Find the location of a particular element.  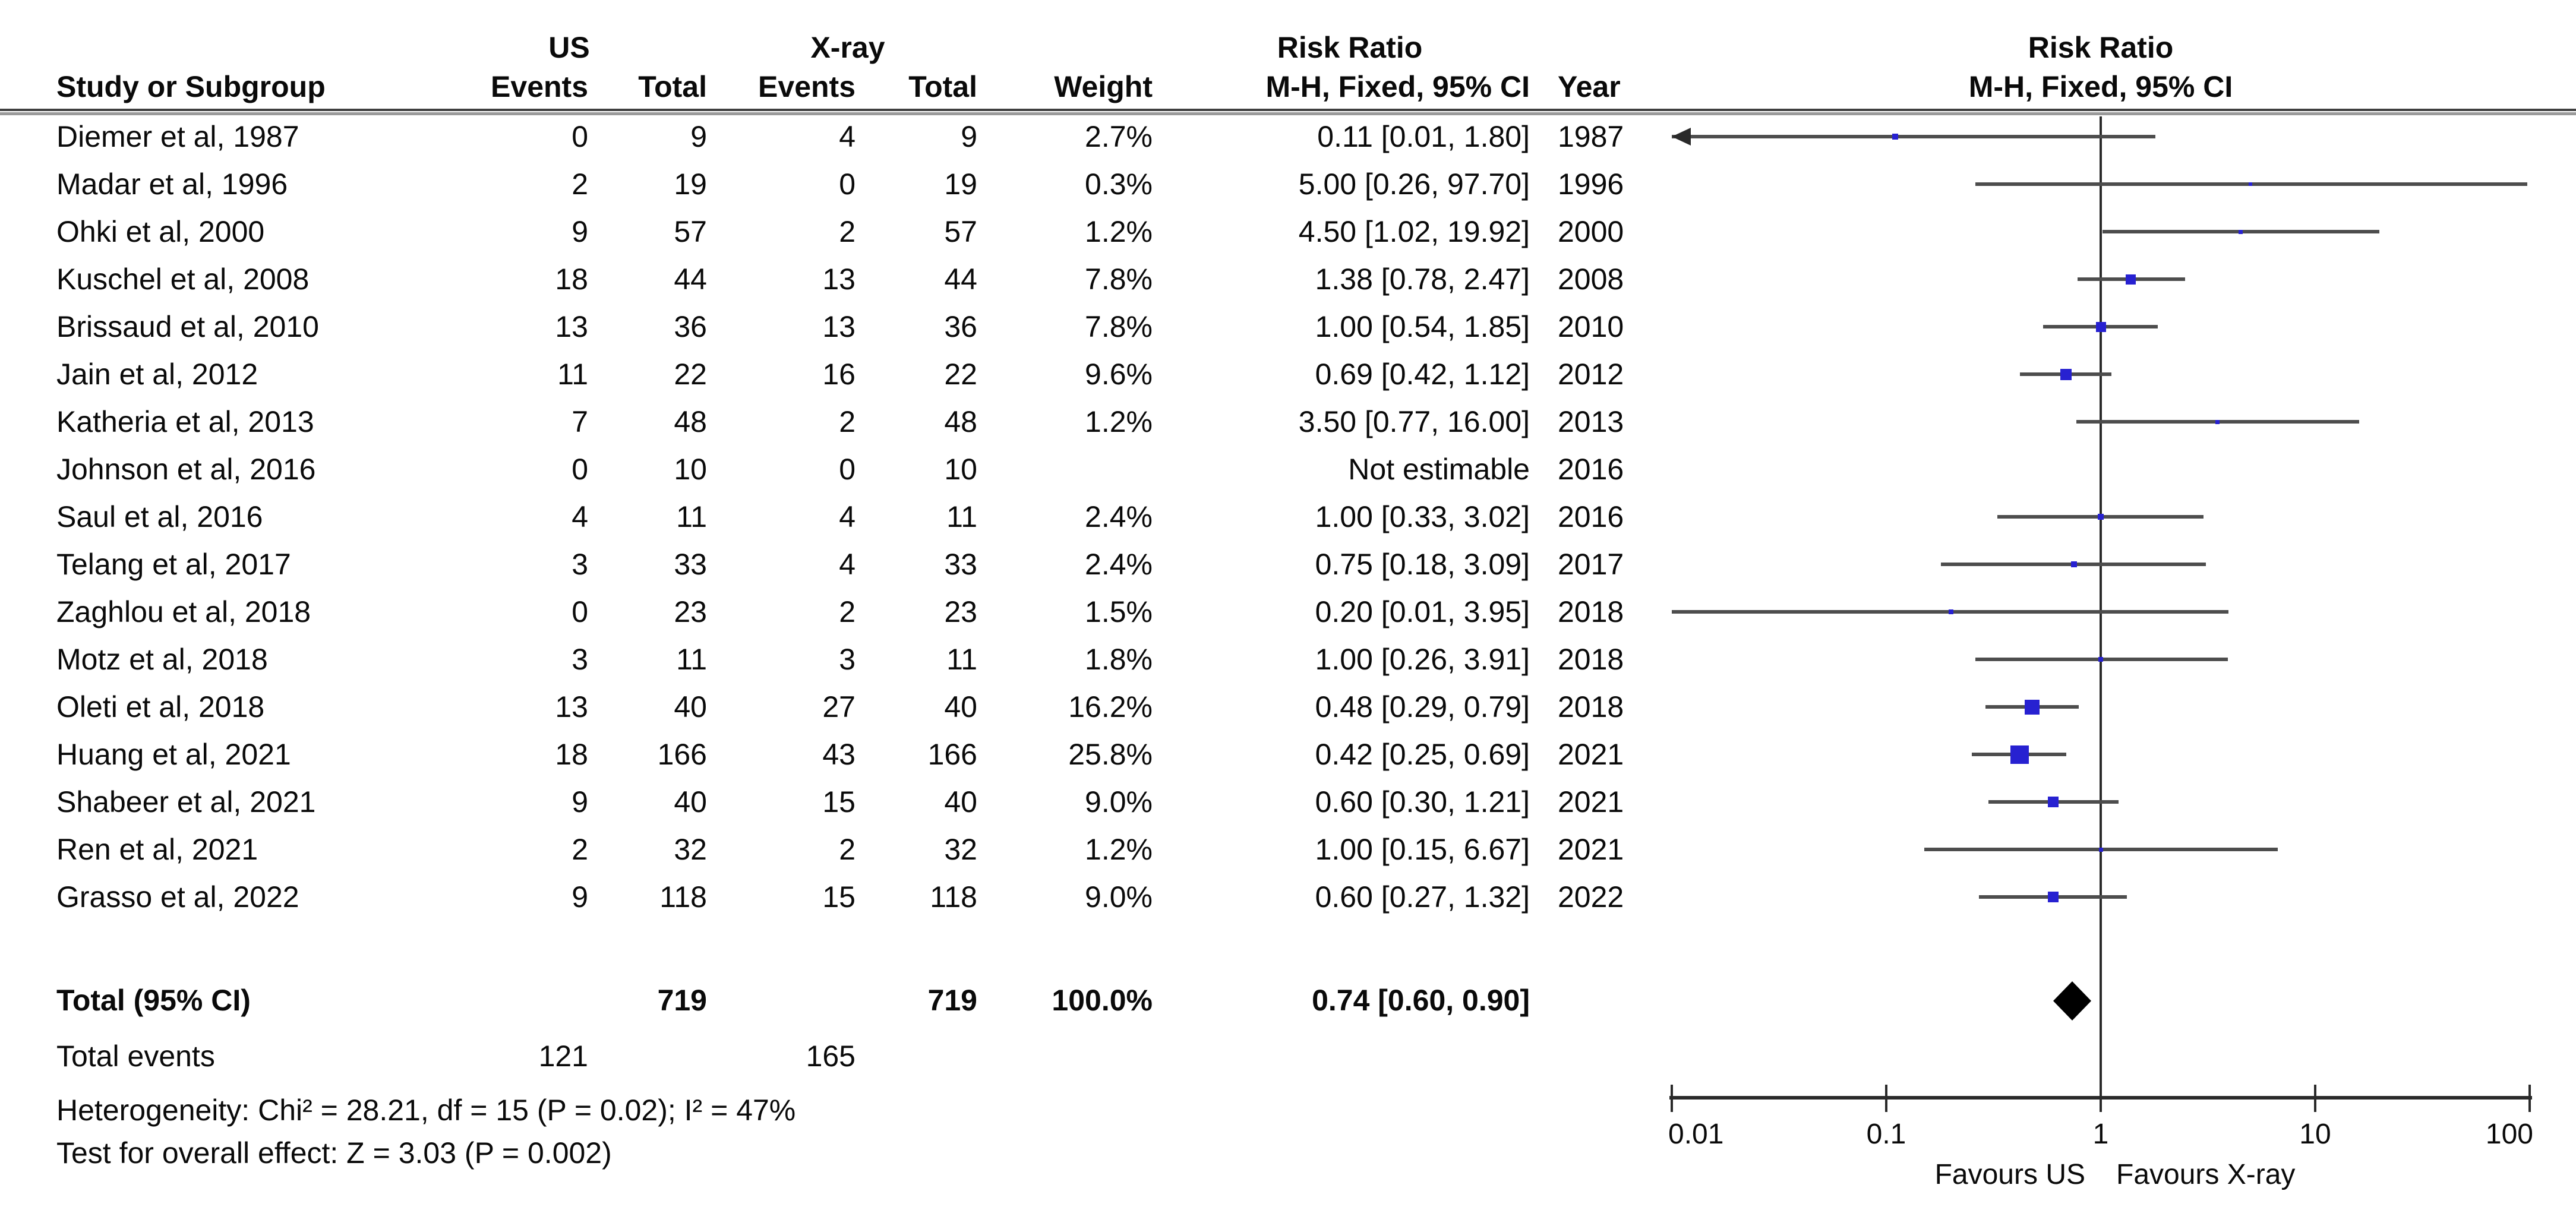

ci-text-cell: 0.60 [0.27, 1.32] is located at coordinates (1422, 897).